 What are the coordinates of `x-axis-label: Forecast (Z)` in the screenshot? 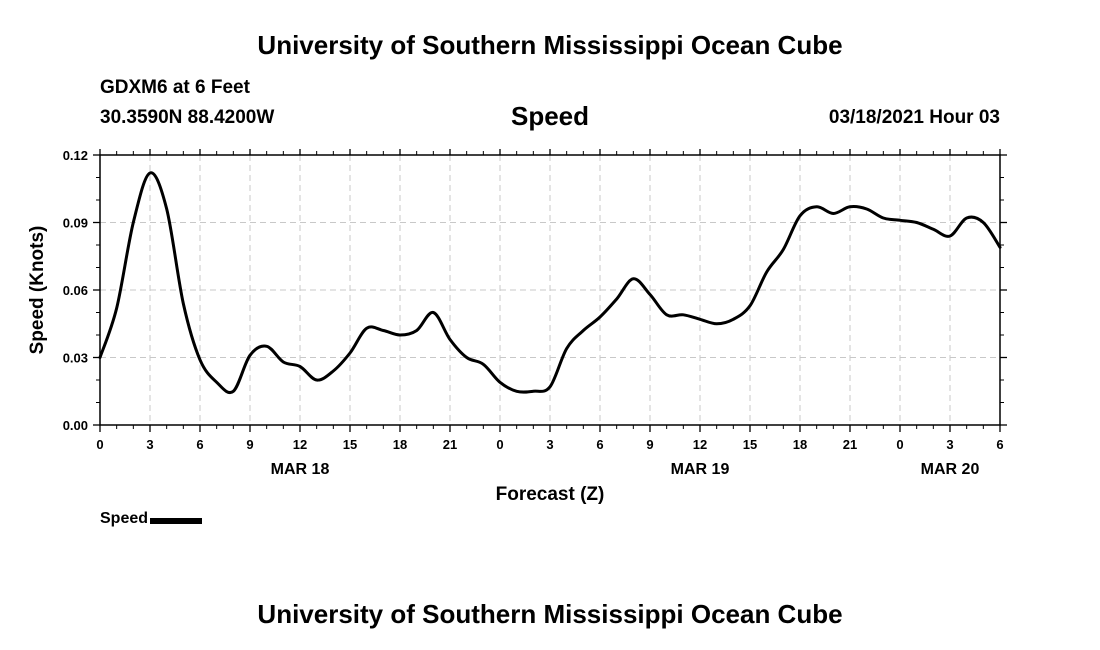 It's located at (550, 494).